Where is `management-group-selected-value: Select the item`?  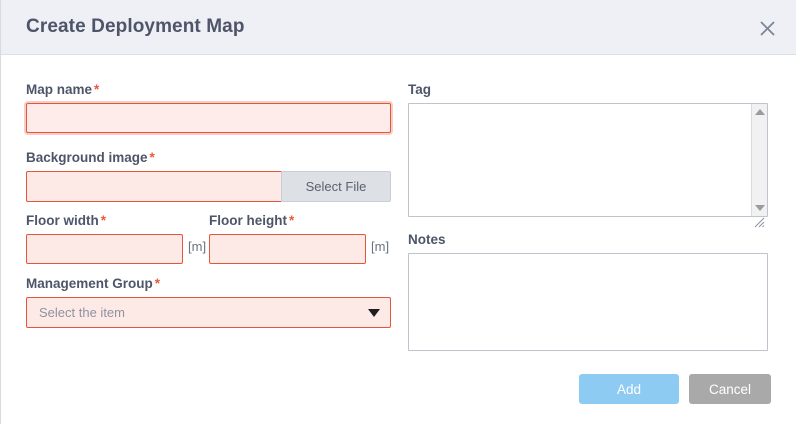 management-group-selected-value: Select the item is located at coordinates (82, 312).